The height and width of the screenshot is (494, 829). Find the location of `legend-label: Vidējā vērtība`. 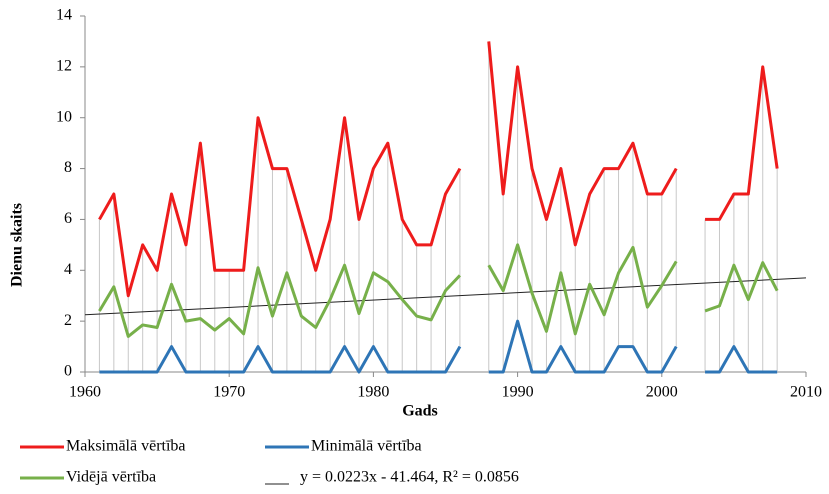

legend-label: Vidējā vērtība is located at coordinates (111, 477).